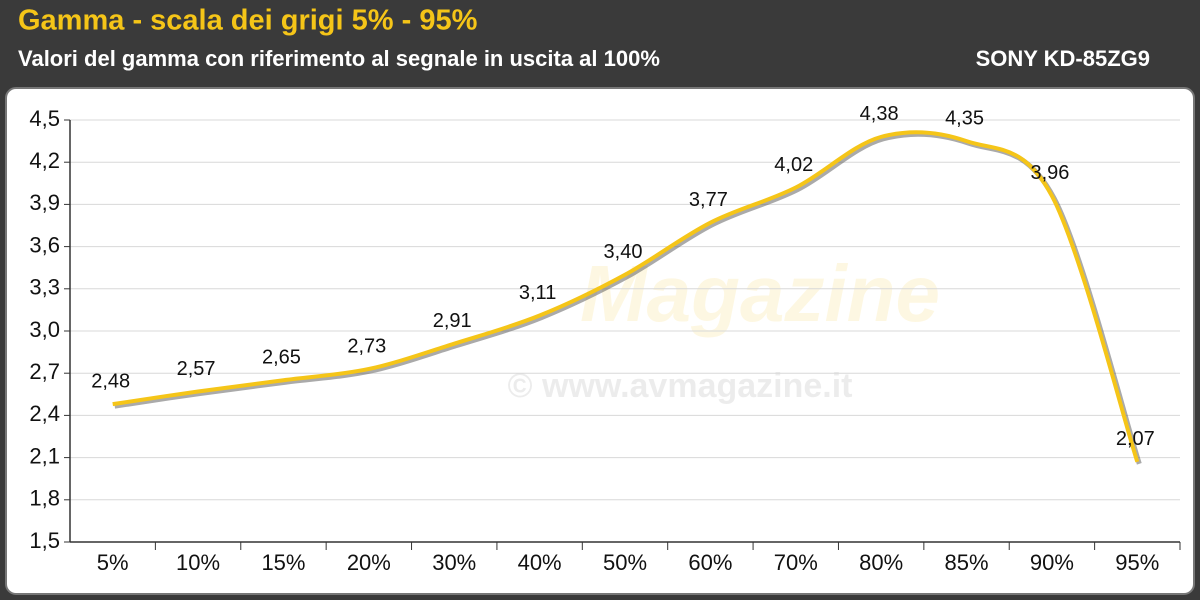 The image size is (1200, 600). I want to click on data-label: 2,48, so click(110, 381).